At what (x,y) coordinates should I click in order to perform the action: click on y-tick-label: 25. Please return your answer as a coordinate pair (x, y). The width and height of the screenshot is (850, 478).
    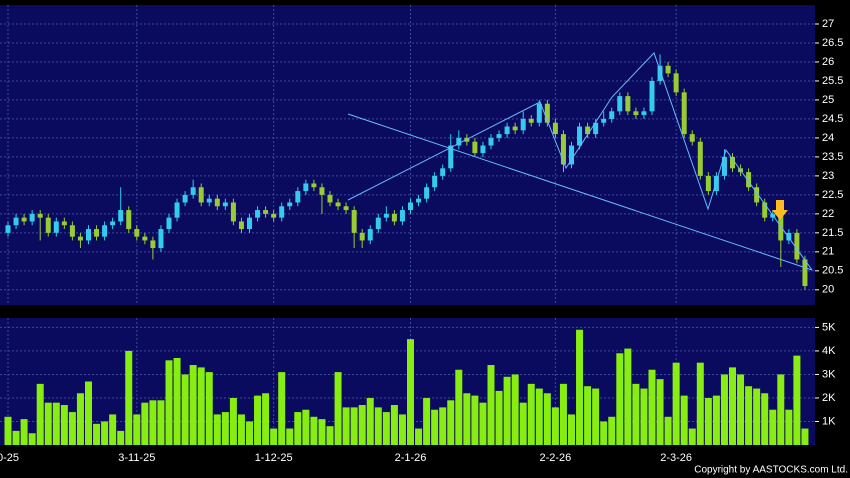
    Looking at the image, I should click on (828, 100).